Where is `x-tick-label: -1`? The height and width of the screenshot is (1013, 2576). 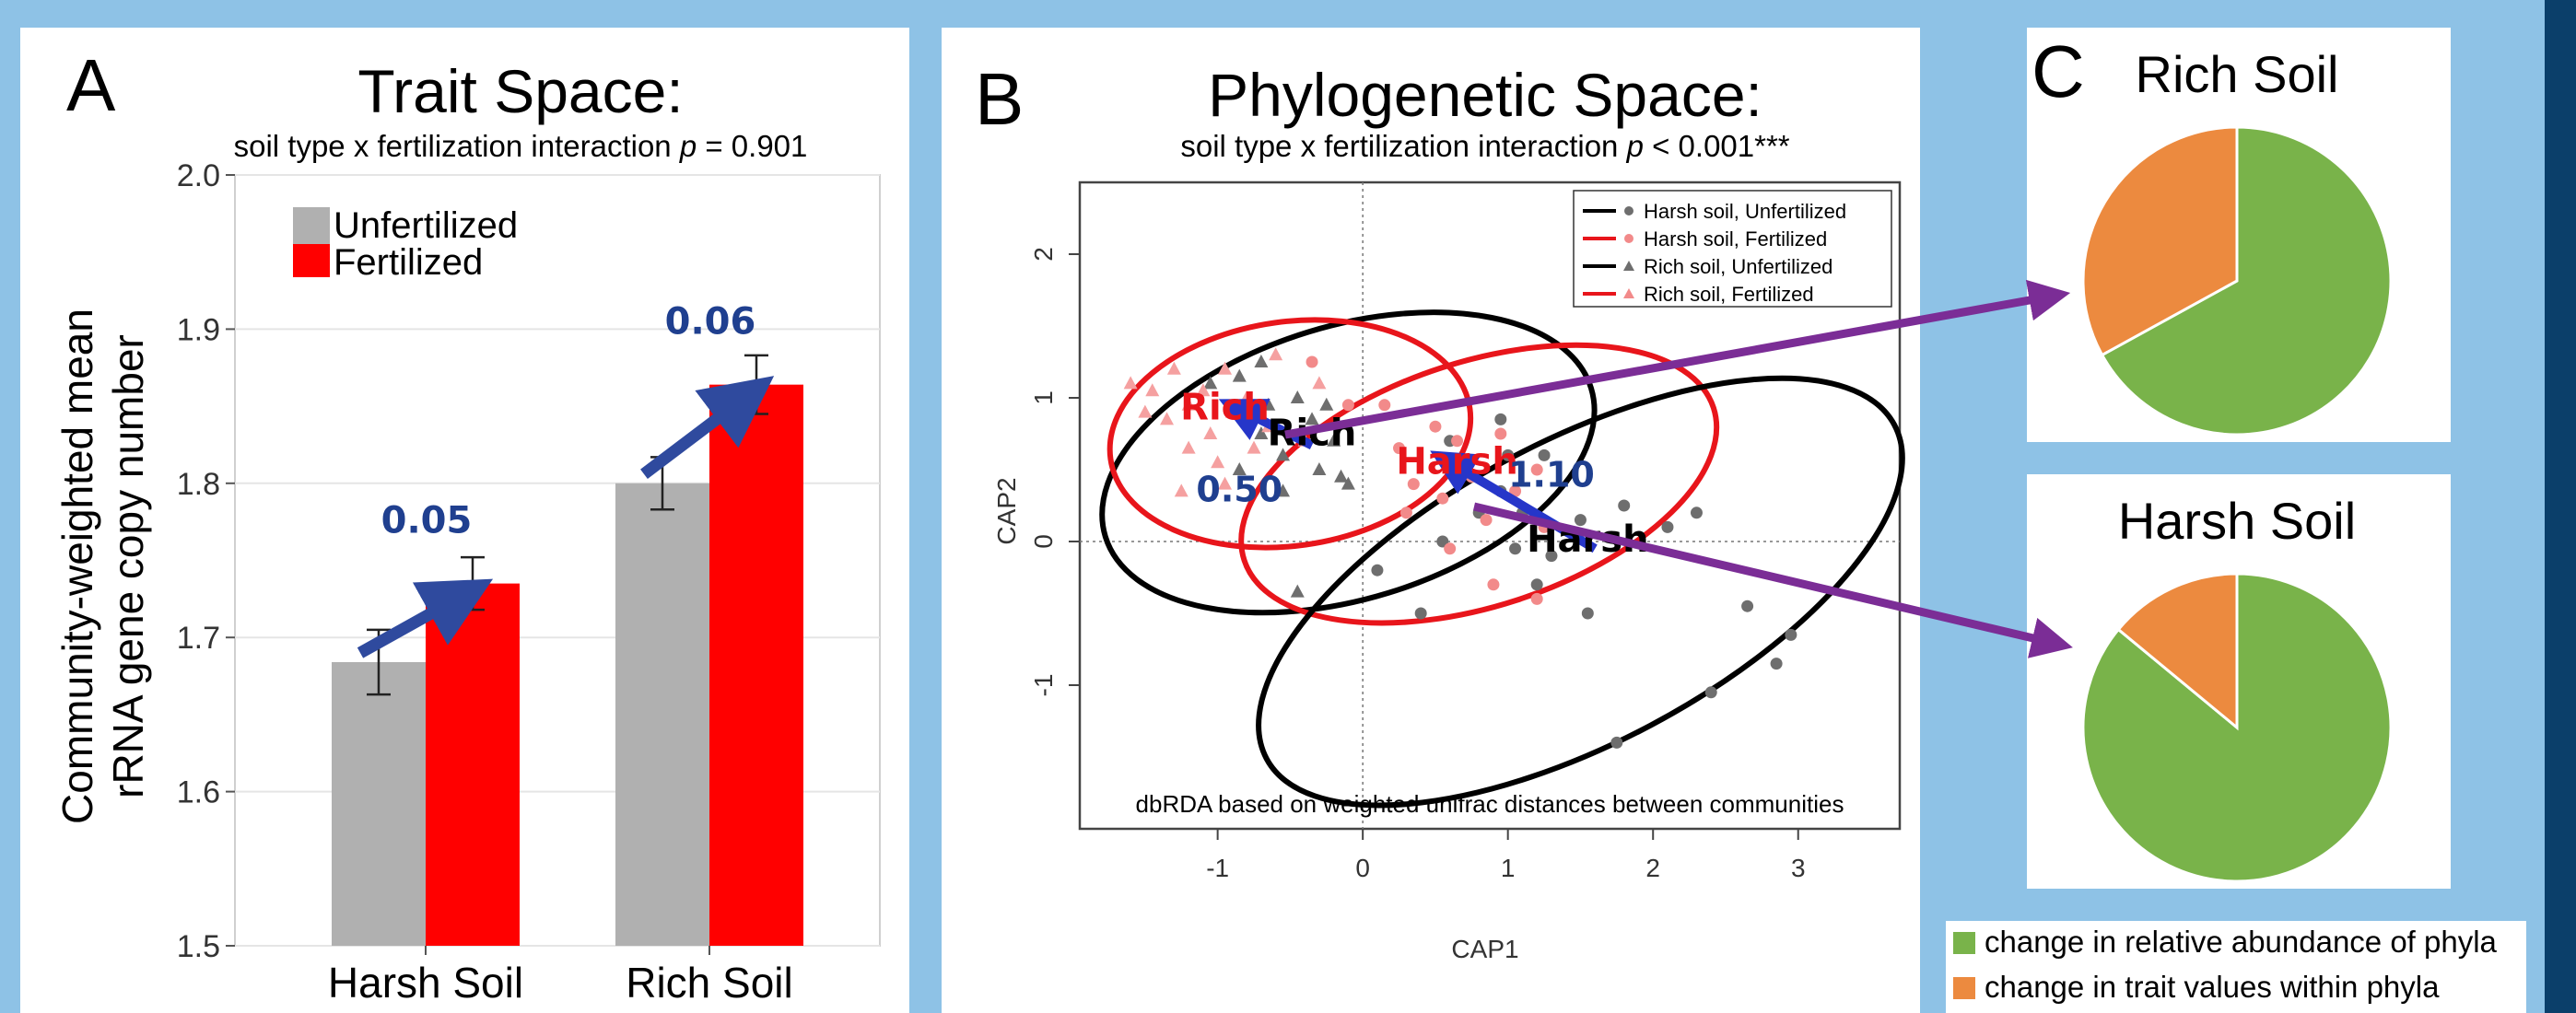 x-tick-label: -1 is located at coordinates (1217, 868).